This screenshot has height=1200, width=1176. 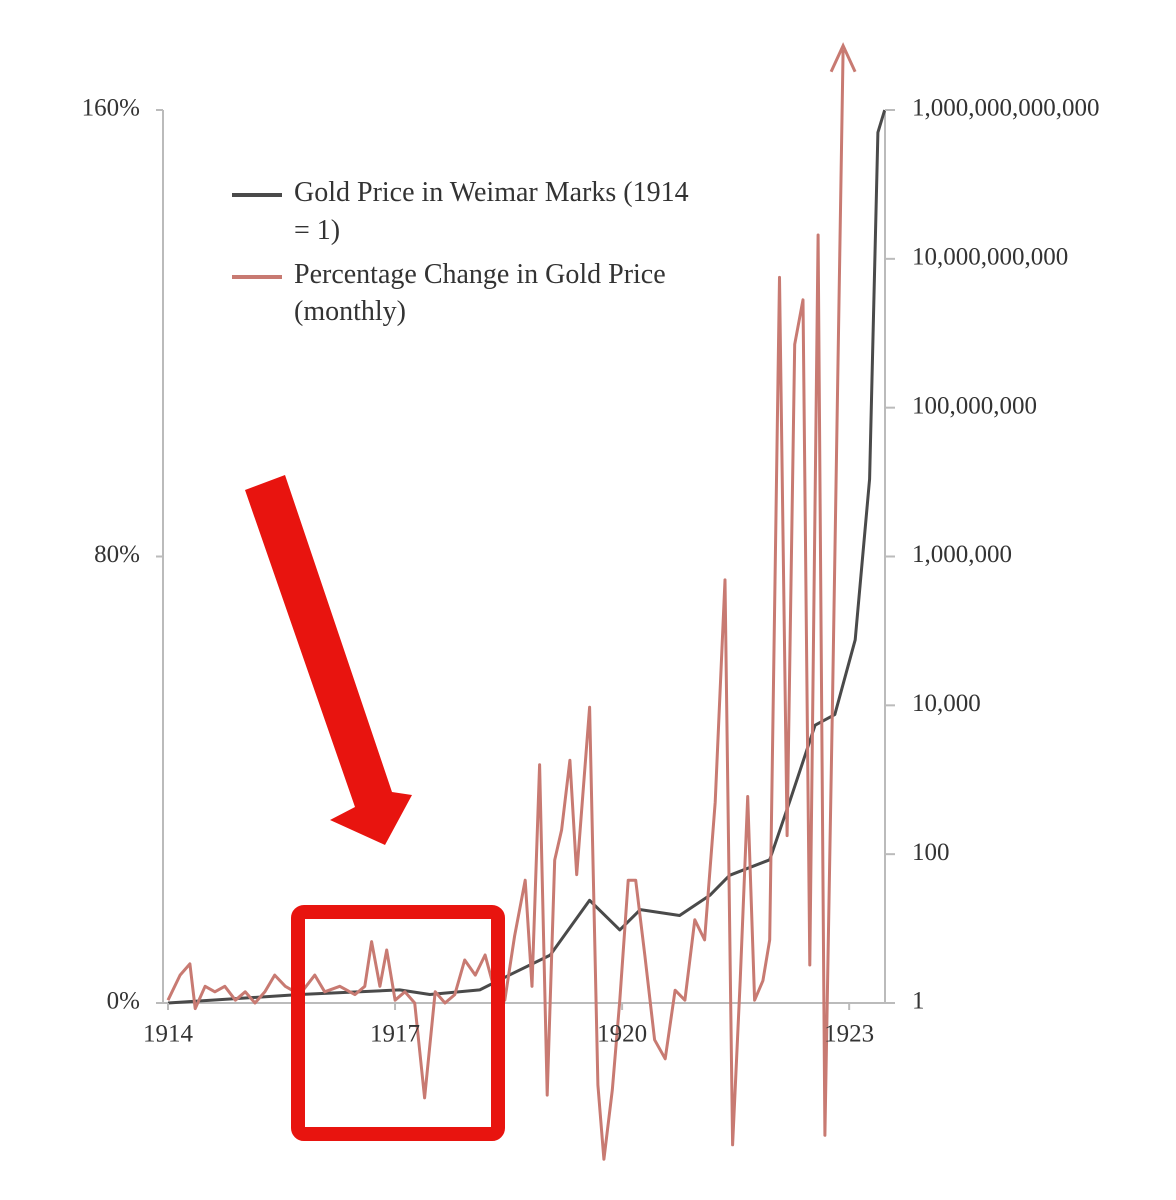 What do you see at coordinates (849, 1034) in the screenshot?
I see `x-tick-label: 1923` at bounding box center [849, 1034].